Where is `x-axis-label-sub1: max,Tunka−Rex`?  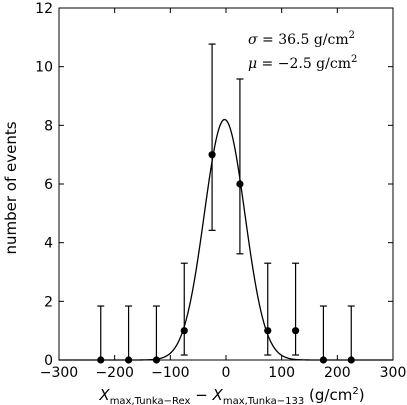 x-axis-label-sub1: max,Tunka−Rex is located at coordinates (150, 400).